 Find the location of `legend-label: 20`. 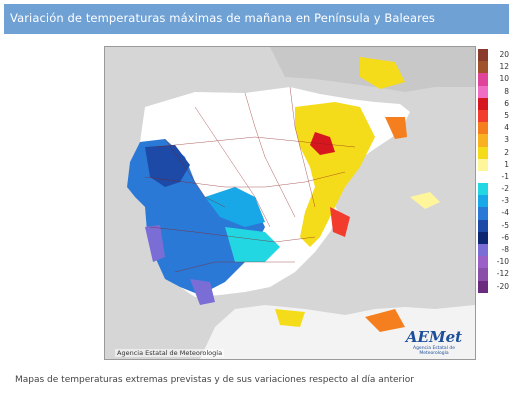

legend-label: 20 is located at coordinates (504, 54).